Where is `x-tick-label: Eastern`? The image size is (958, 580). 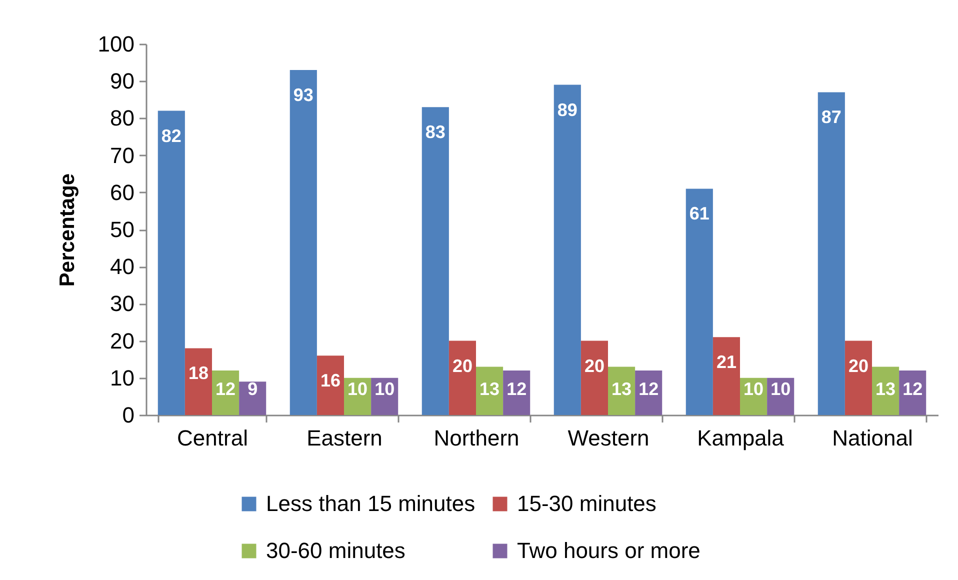
x-tick-label: Eastern is located at coordinates (344, 438).